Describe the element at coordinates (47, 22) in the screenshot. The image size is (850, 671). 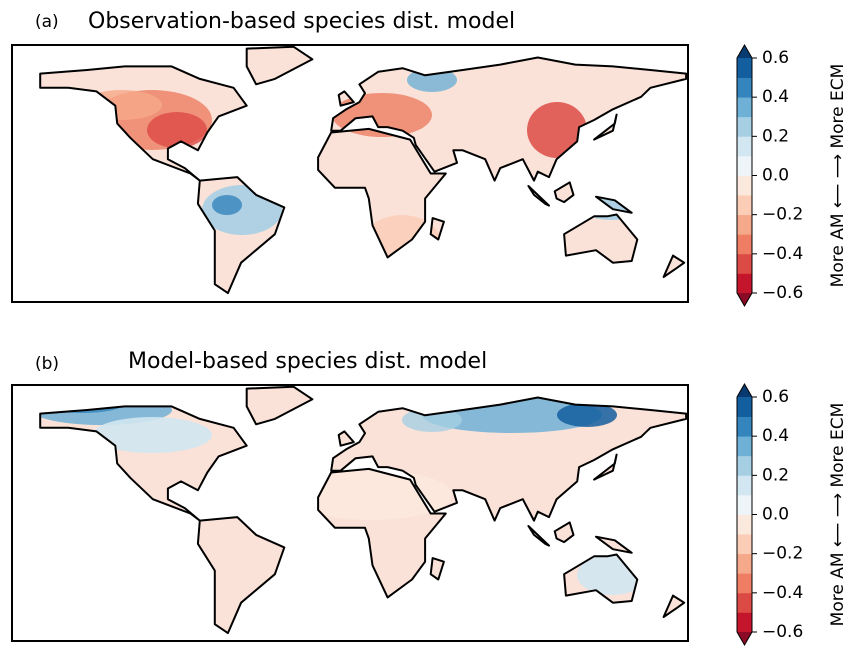
I see `panel-label: (a)` at that location.